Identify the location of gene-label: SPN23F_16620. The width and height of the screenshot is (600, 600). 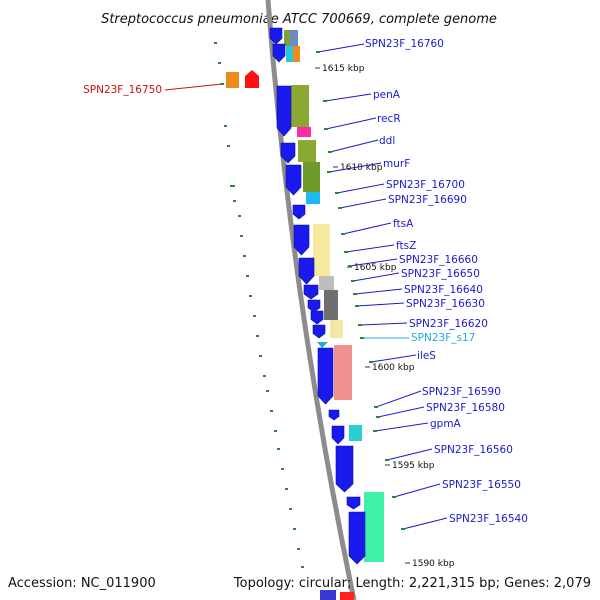
(448, 324).